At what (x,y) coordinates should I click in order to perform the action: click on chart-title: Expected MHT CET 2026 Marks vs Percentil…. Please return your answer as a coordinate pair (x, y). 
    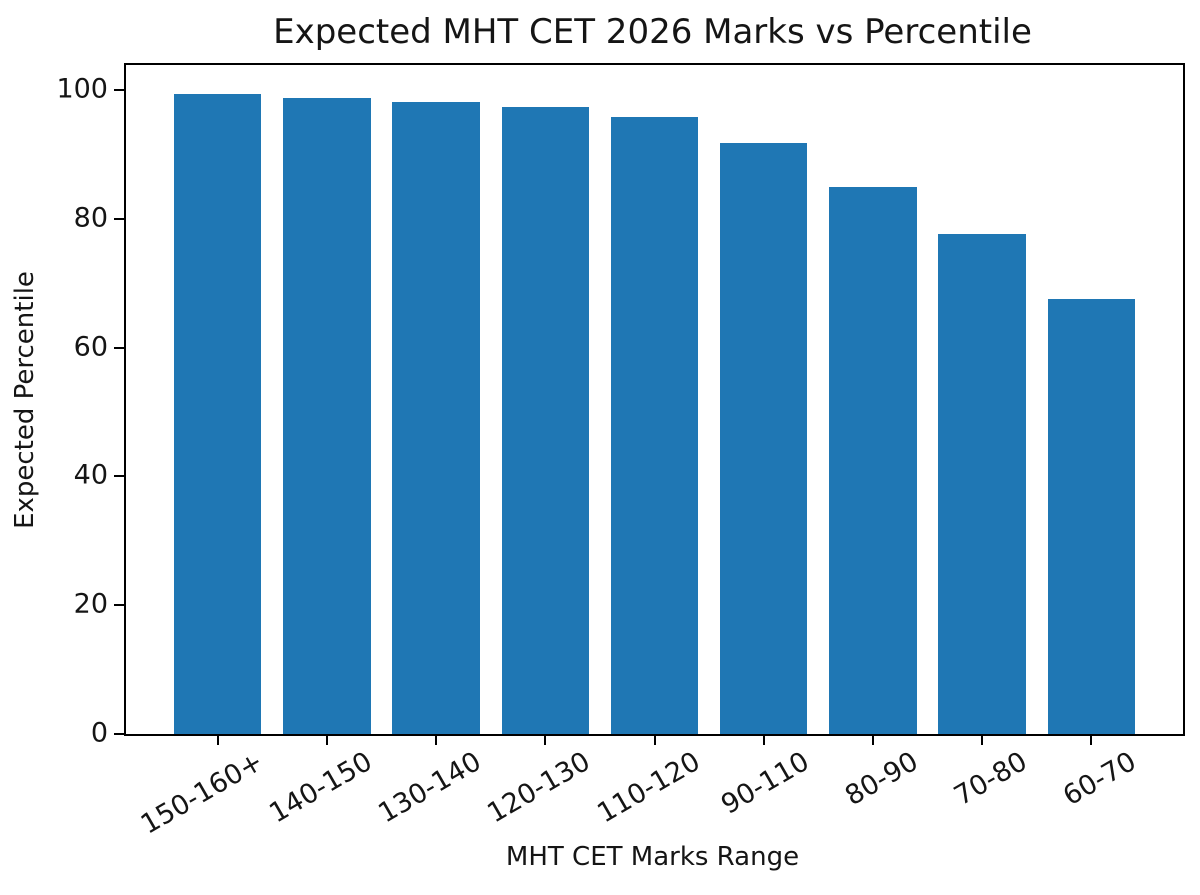
    Looking at the image, I should click on (652, 32).